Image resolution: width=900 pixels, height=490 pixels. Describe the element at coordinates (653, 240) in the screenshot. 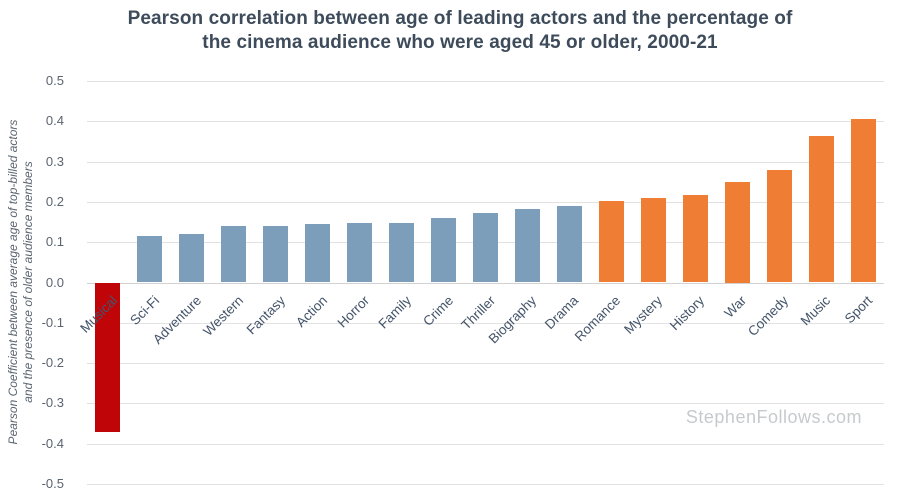

I see `bar-mystery` at that location.